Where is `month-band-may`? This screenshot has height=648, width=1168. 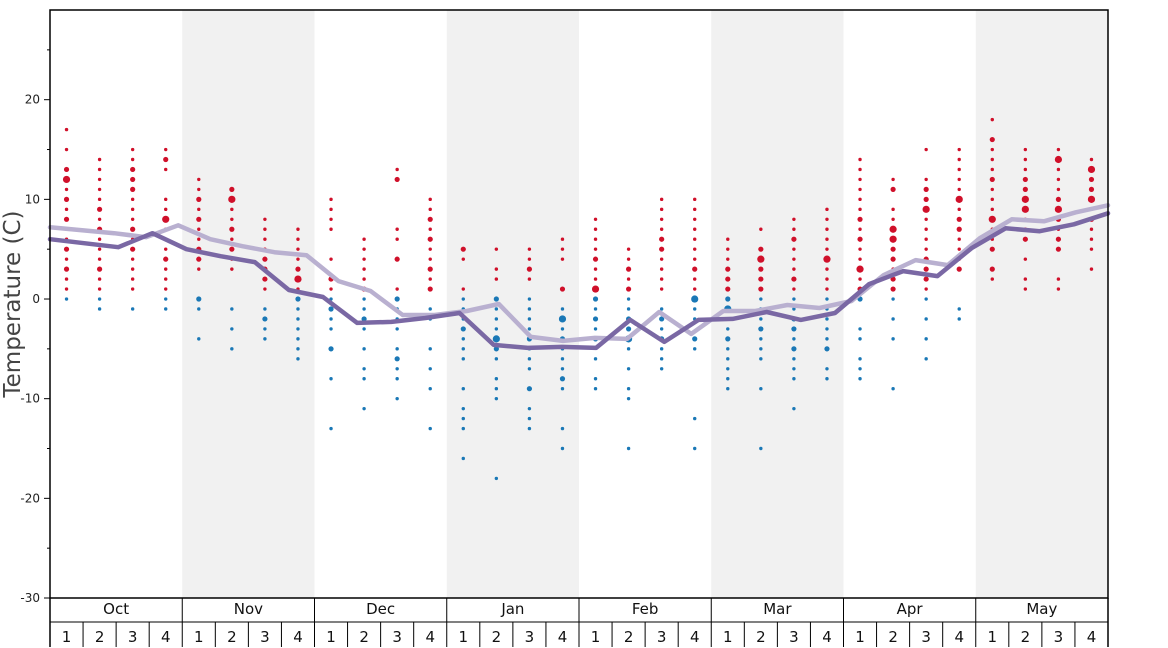 month-band-may is located at coordinates (1041, 304).